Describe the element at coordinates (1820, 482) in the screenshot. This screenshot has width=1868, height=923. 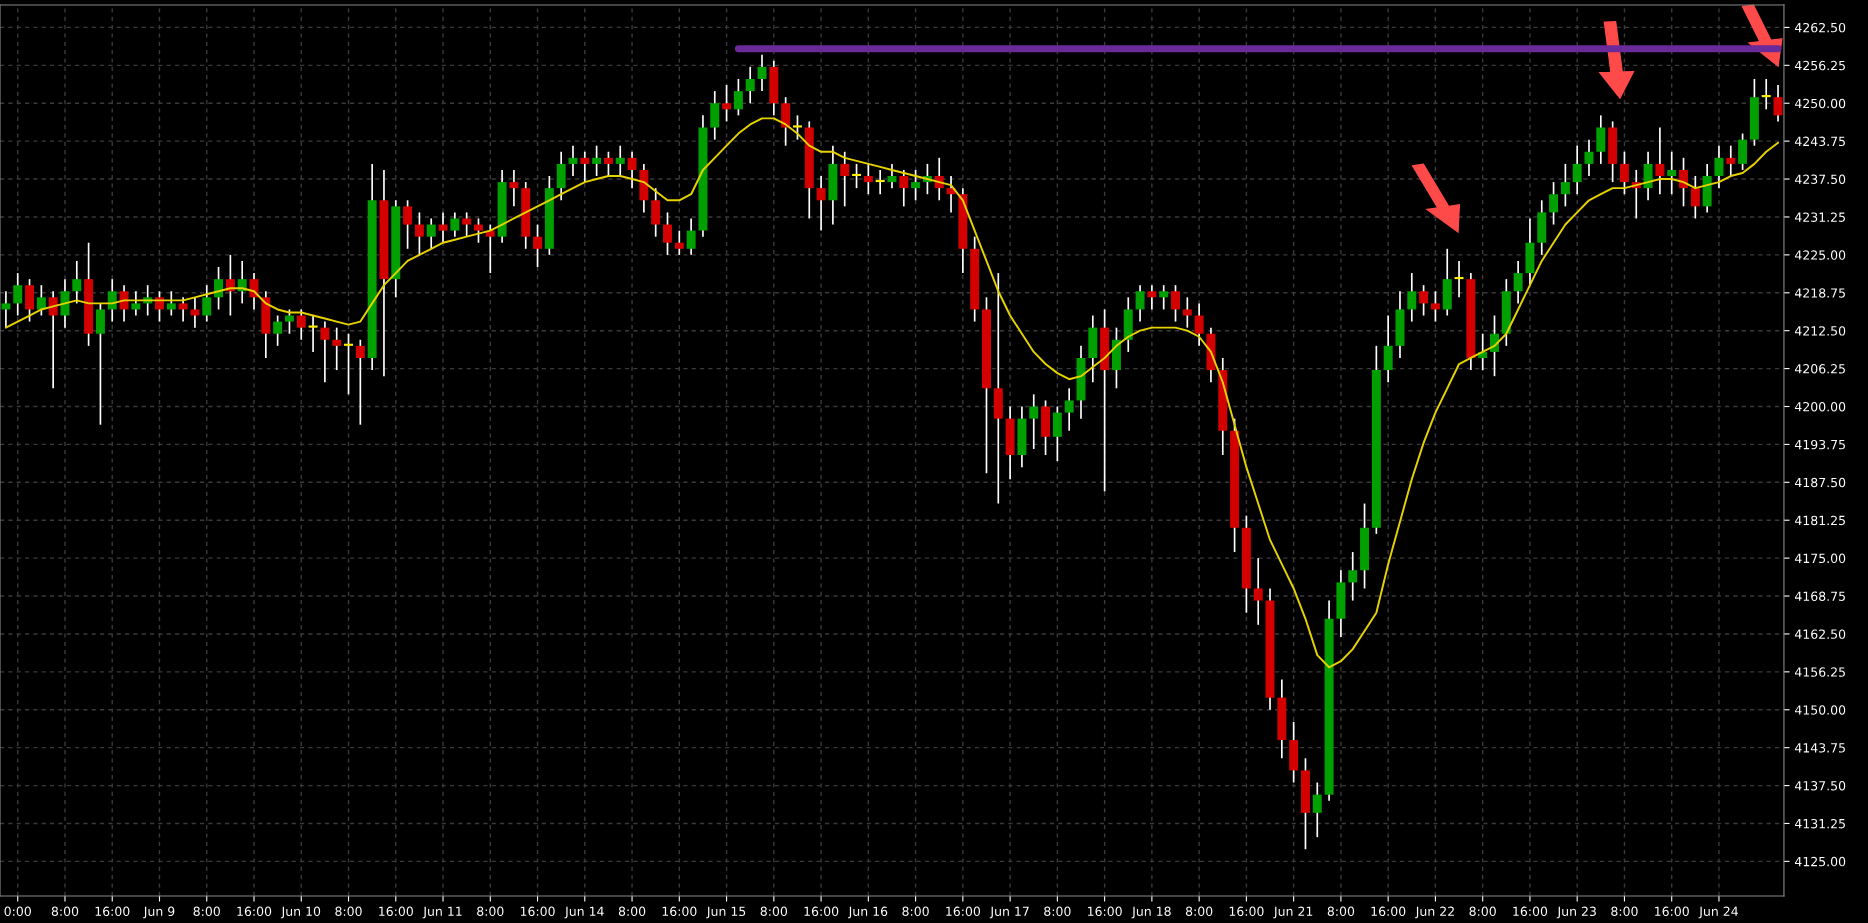
I see `y-tick-label: 4187.50` at that location.